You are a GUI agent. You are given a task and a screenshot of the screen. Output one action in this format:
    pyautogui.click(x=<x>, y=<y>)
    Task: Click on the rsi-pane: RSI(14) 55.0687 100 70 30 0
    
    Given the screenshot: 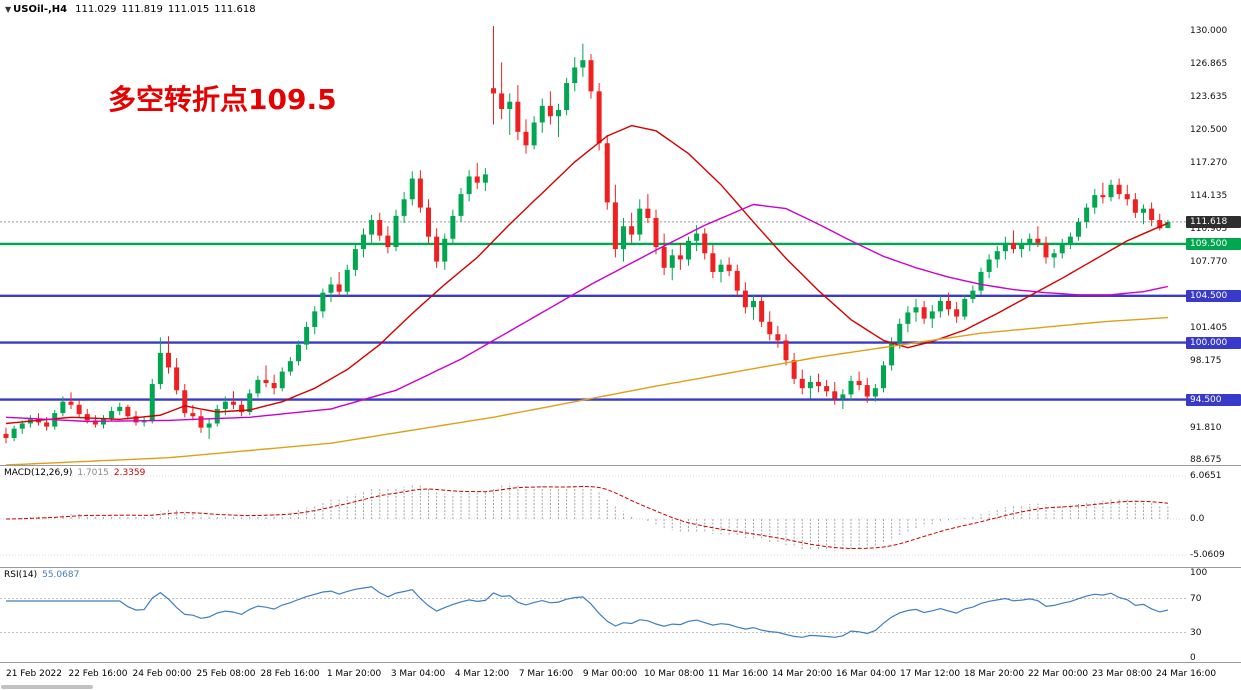 What is the action you would take?
    pyautogui.click(x=620, y=615)
    